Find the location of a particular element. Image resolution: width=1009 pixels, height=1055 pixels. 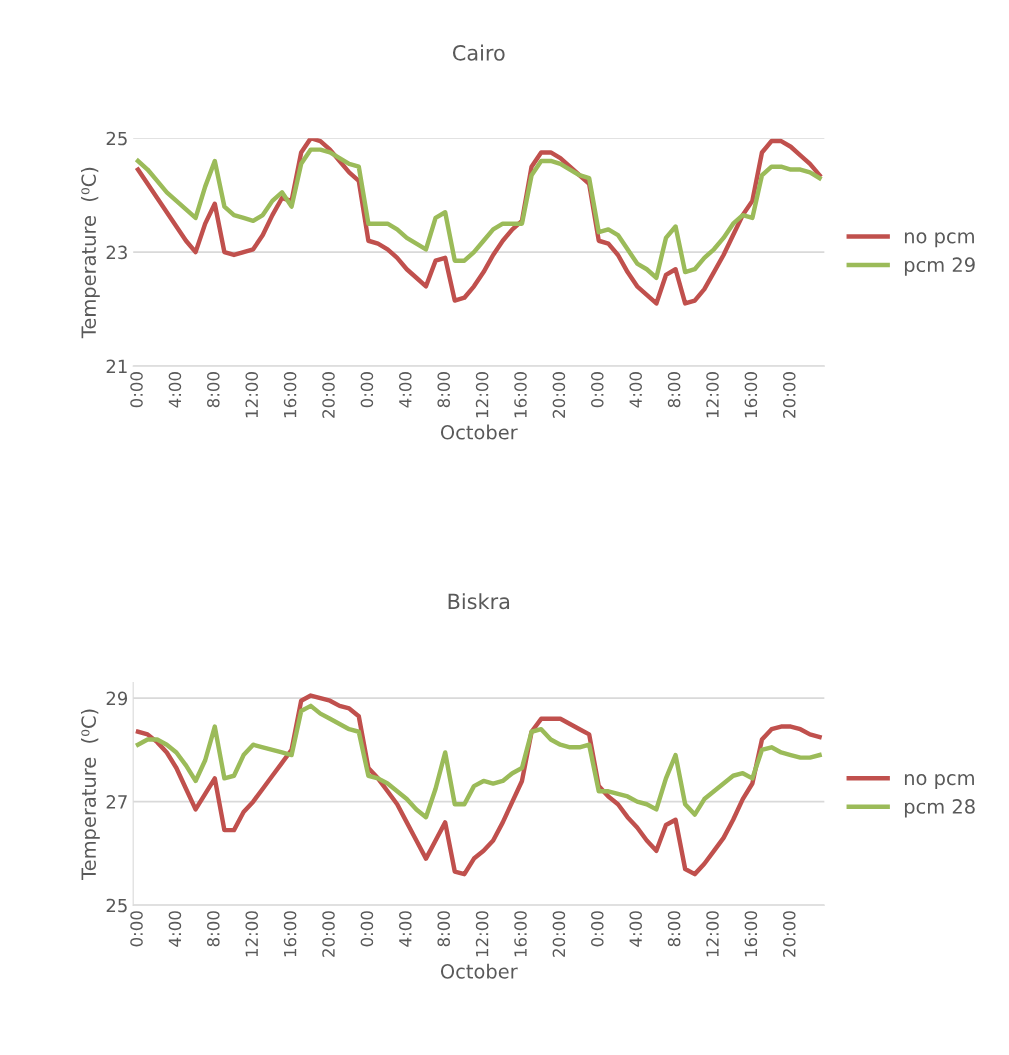

legend-label: pcm 29 is located at coordinates (939, 266).